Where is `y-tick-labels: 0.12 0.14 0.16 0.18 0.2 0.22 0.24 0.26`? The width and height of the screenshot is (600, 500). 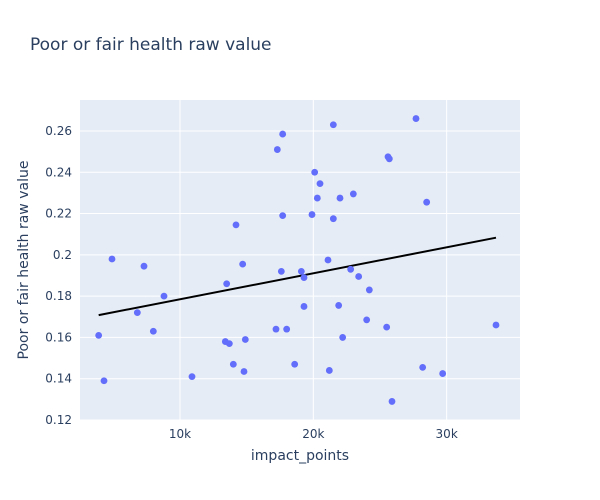 y-tick-labels: 0.12 0.14 0.16 0.18 0.2 0.22 0.24 0.26 is located at coordinates (58, 275).